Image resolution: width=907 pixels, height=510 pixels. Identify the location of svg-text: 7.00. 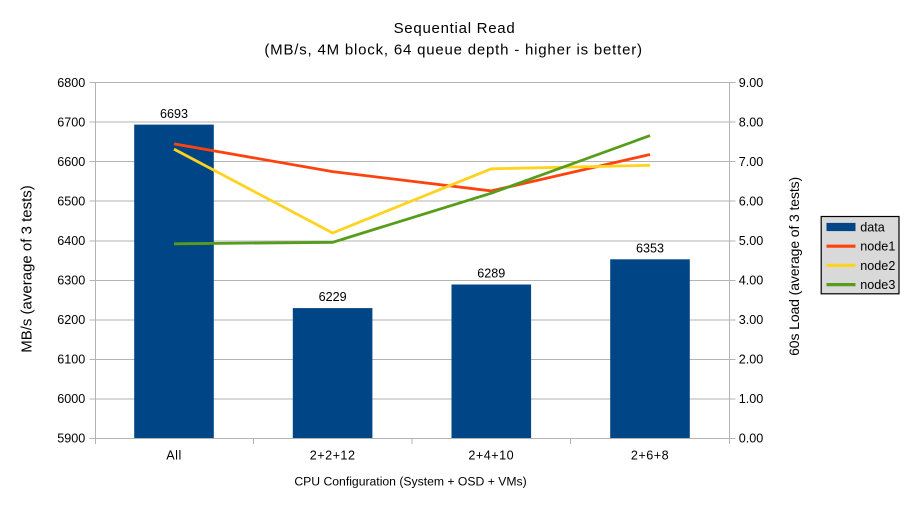
(751, 162).